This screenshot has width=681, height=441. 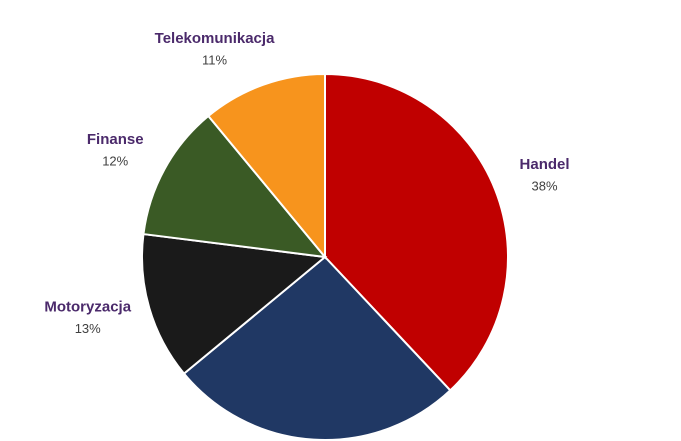 What do you see at coordinates (115, 139) in the screenshot?
I see `slice-label: Finanse` at bounding box center [115, 139].